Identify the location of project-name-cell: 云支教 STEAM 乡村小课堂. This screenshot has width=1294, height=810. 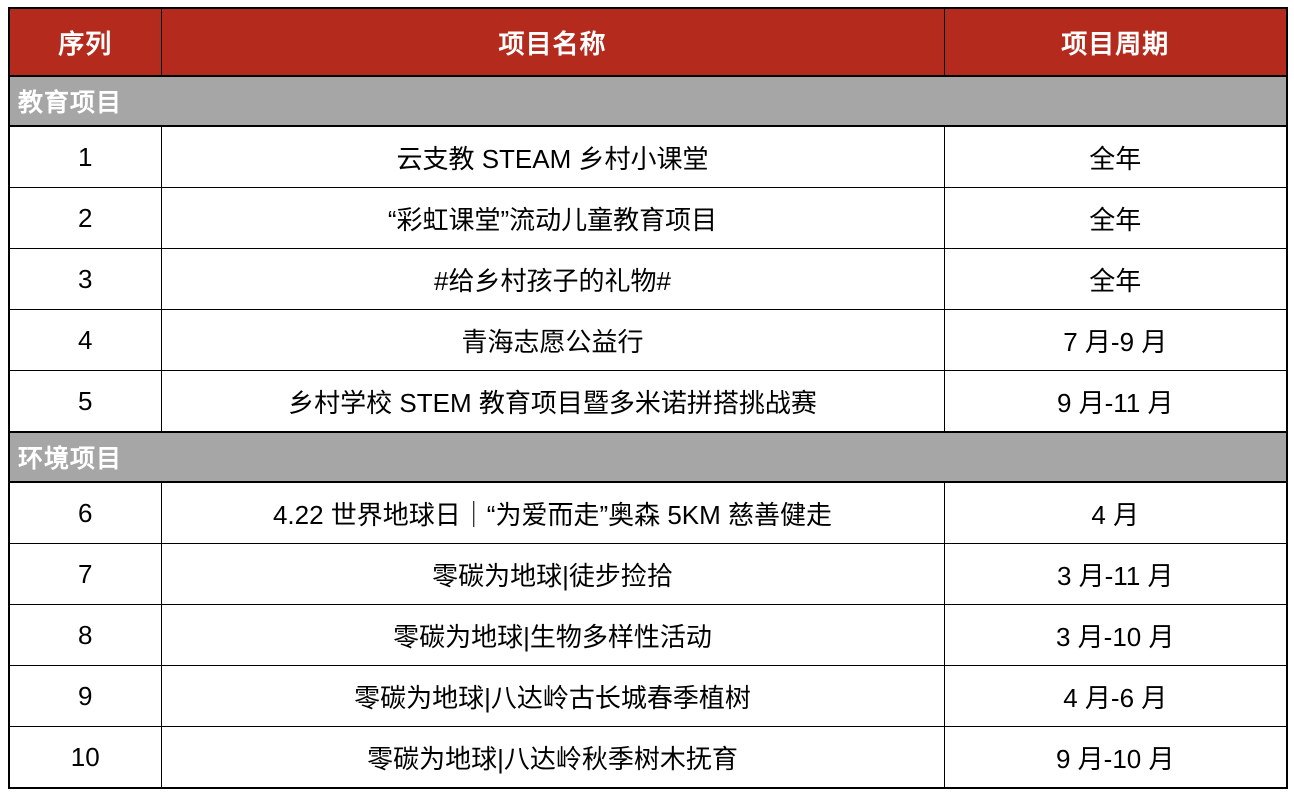
(552, 156).